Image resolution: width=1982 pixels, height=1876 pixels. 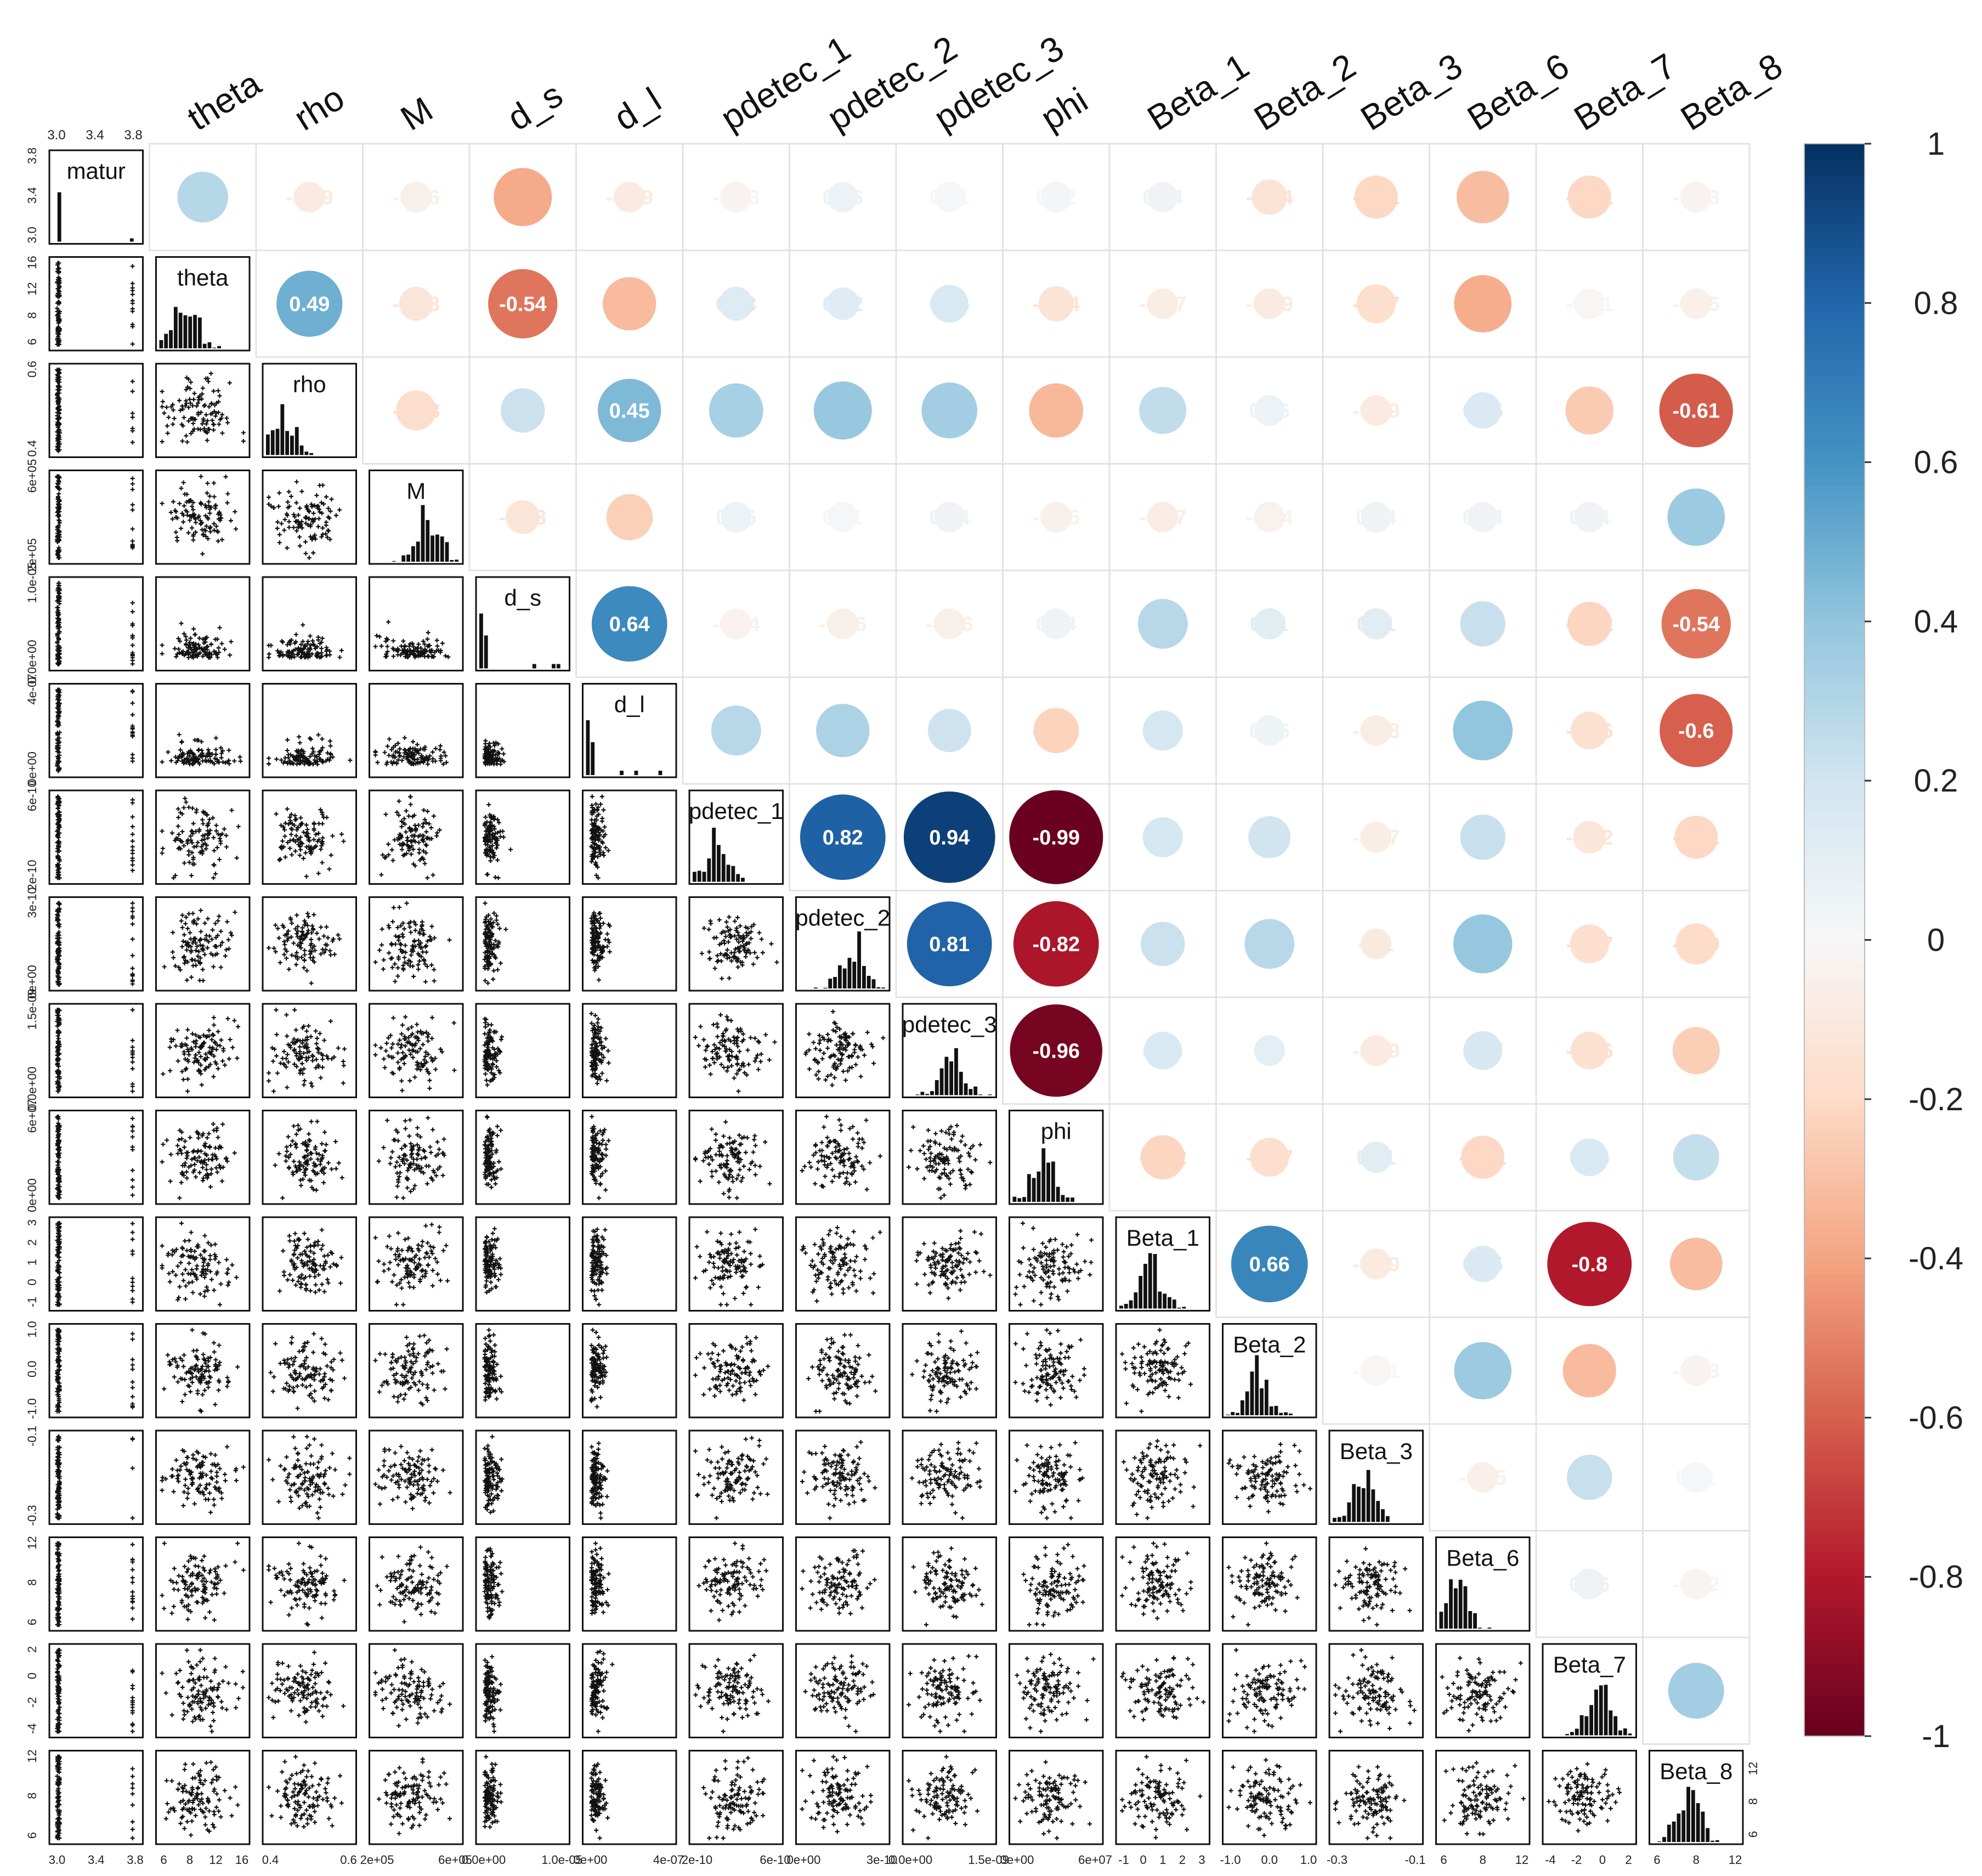 I want to click on corr-value: 0.23, so click(x=1483, y=624).